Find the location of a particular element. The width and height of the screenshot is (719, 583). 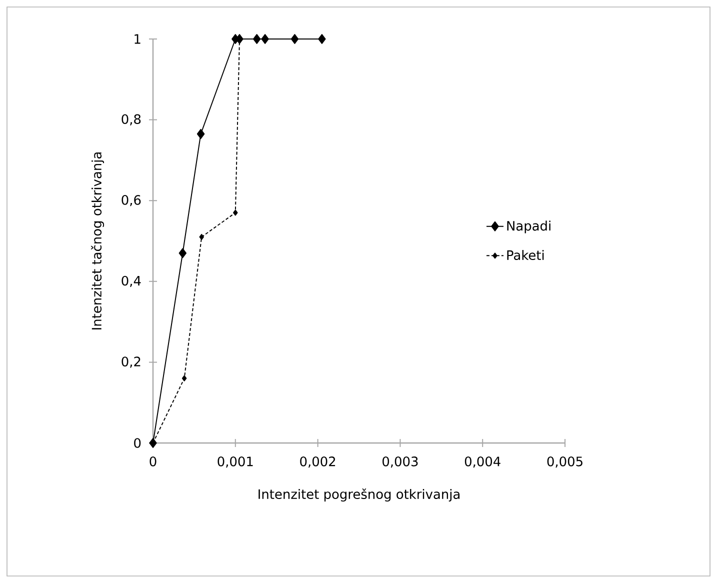

x-tick-label: 0,003 is located at coordinates (400, 462).